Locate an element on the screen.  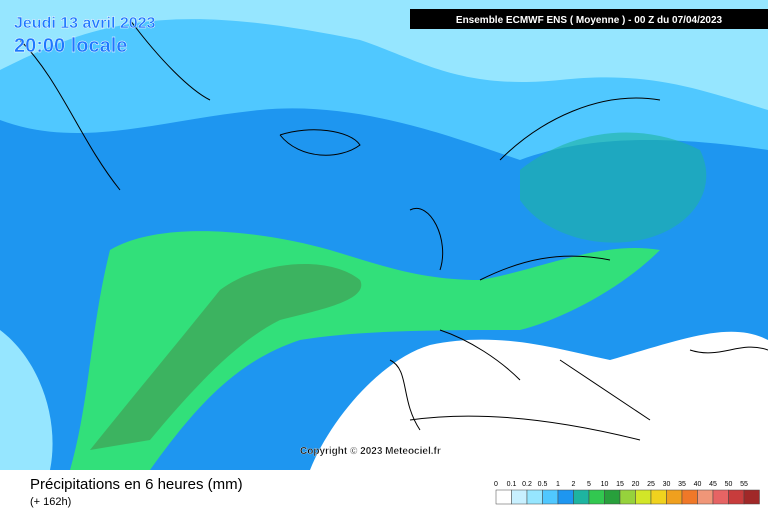
legend-label: 40 is located at coordinates (698, 484).